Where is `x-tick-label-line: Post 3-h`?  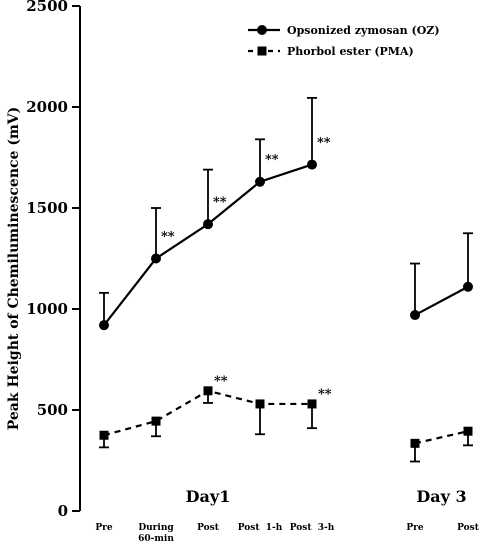
x-tick-label-line: Post 3-h is located at coordinates (312, 528).